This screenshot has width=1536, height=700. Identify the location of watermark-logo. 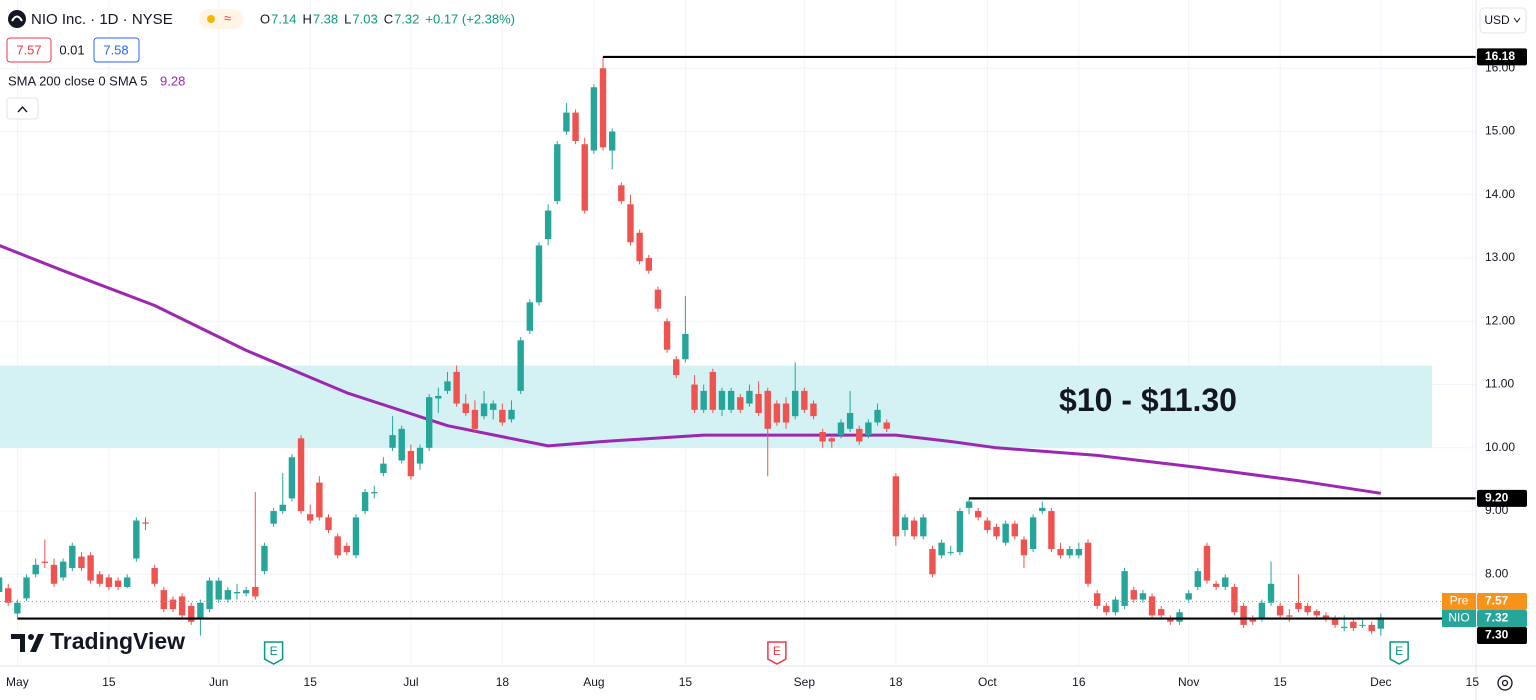
(27, 643).